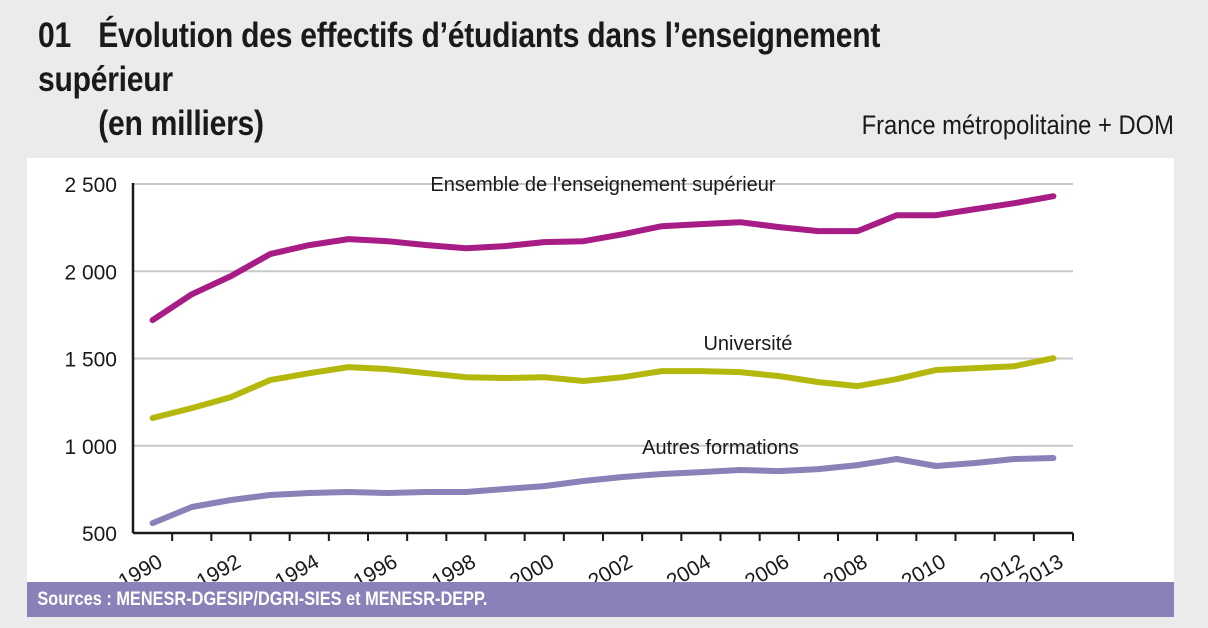 This screenshot has height=628, width=1208. I want to click on x-tick-label: 2004, so click(689, 566).